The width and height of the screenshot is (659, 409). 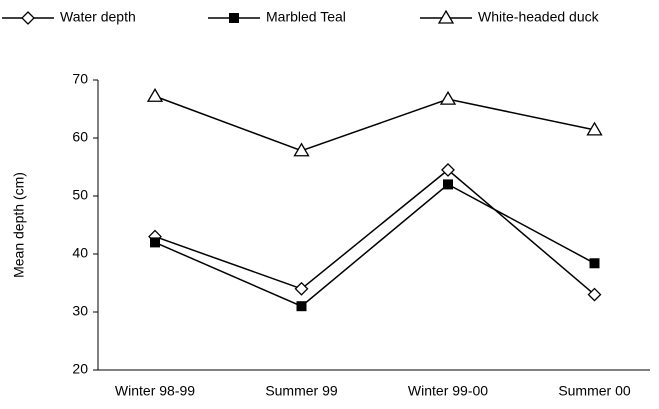 I want to click on y-tick-label: 20, so click(x=80, y=369).